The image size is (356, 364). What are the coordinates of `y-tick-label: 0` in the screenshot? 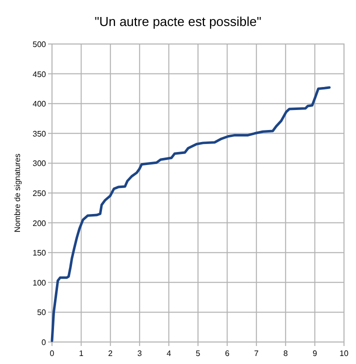 It's located at (44, 342).